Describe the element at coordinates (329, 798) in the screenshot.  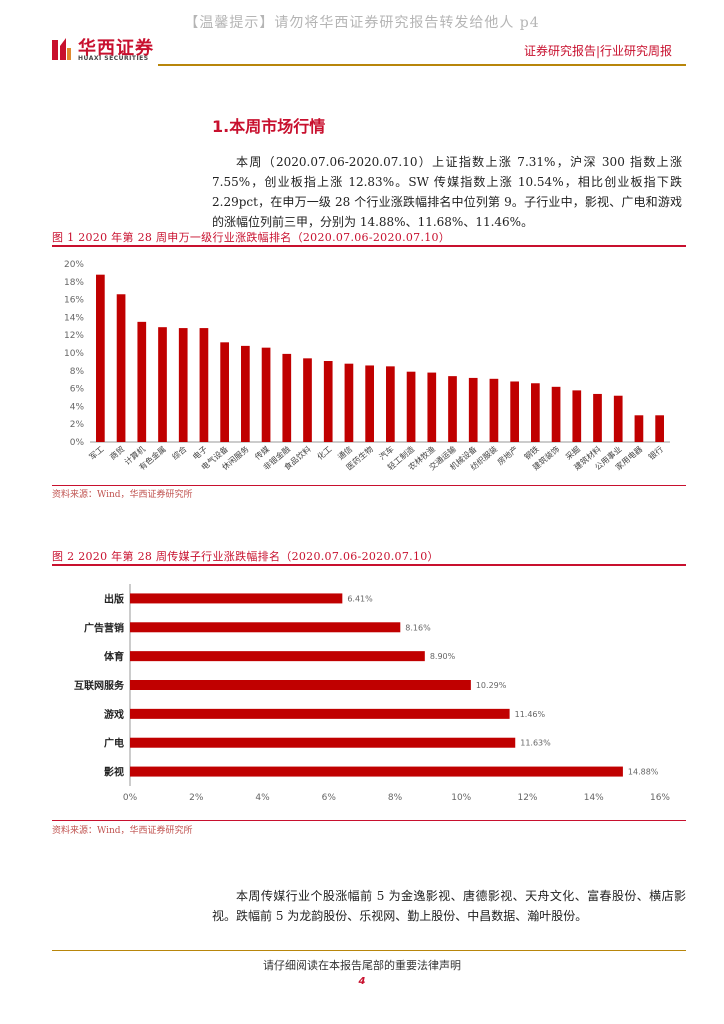
I see `x-tick-label: 6%` at that location.